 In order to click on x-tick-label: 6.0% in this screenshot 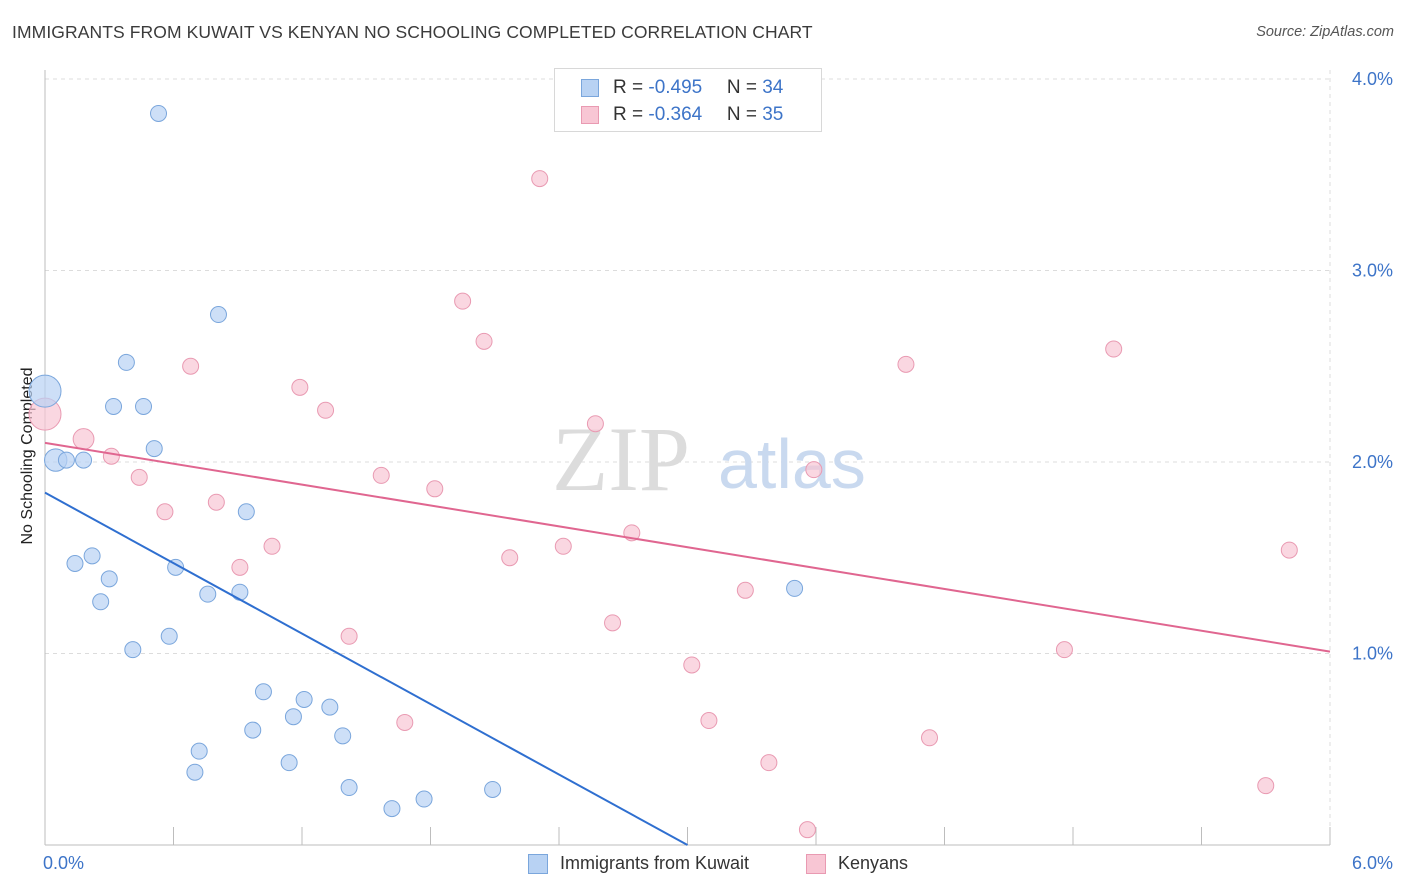, I will do `click(1372, 863)`.